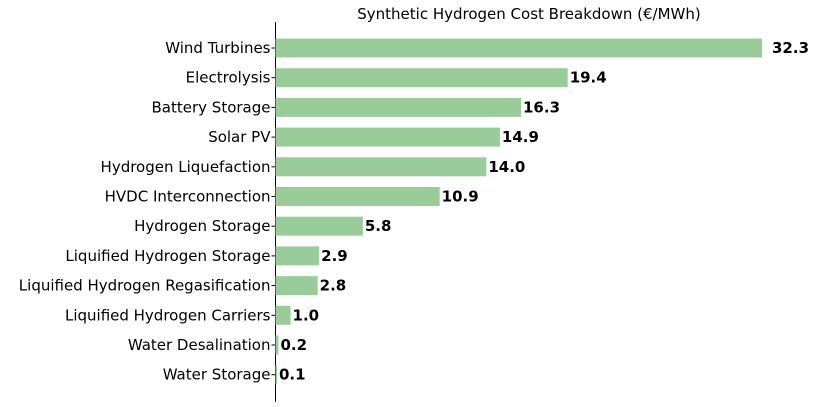  Describe the element at coordinates (202, 226) in the screenshot. I see `category-label: Hydrogen Storage` at that location.